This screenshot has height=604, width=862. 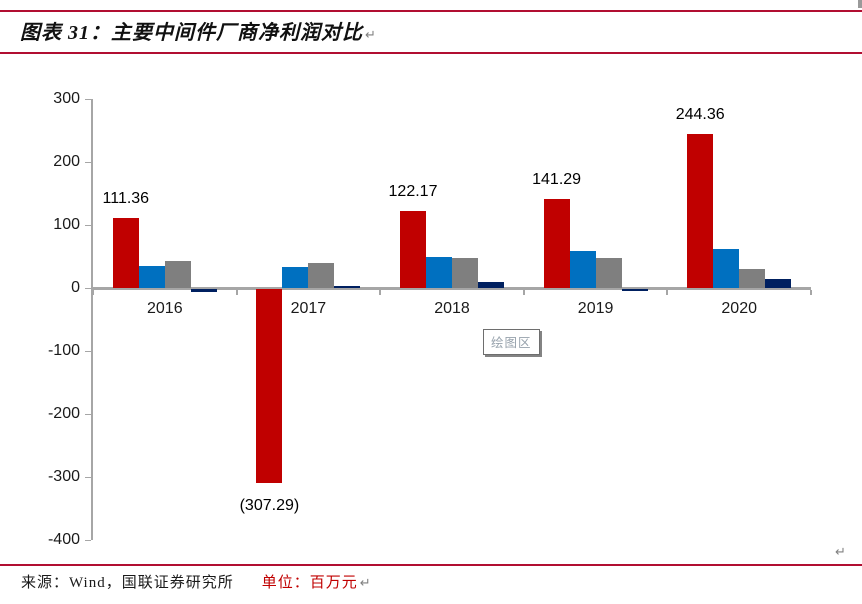 What do you see at coordinates (63, 539) in the screenshot?
I see `y-axis-label: -400` at bounding box center [63, 539].